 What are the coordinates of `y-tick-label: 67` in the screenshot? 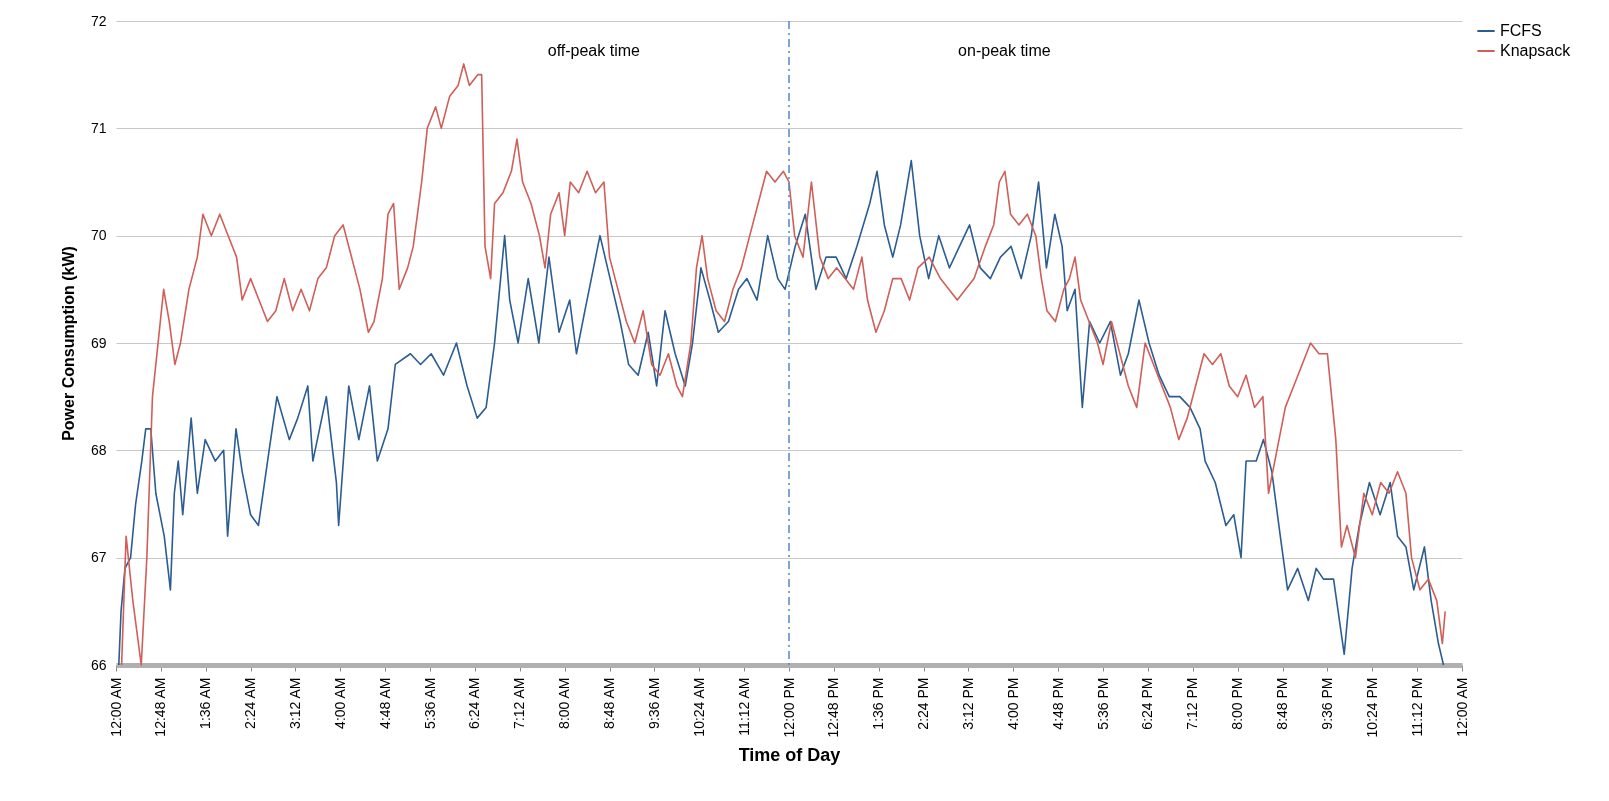 It's located at (98, 557).